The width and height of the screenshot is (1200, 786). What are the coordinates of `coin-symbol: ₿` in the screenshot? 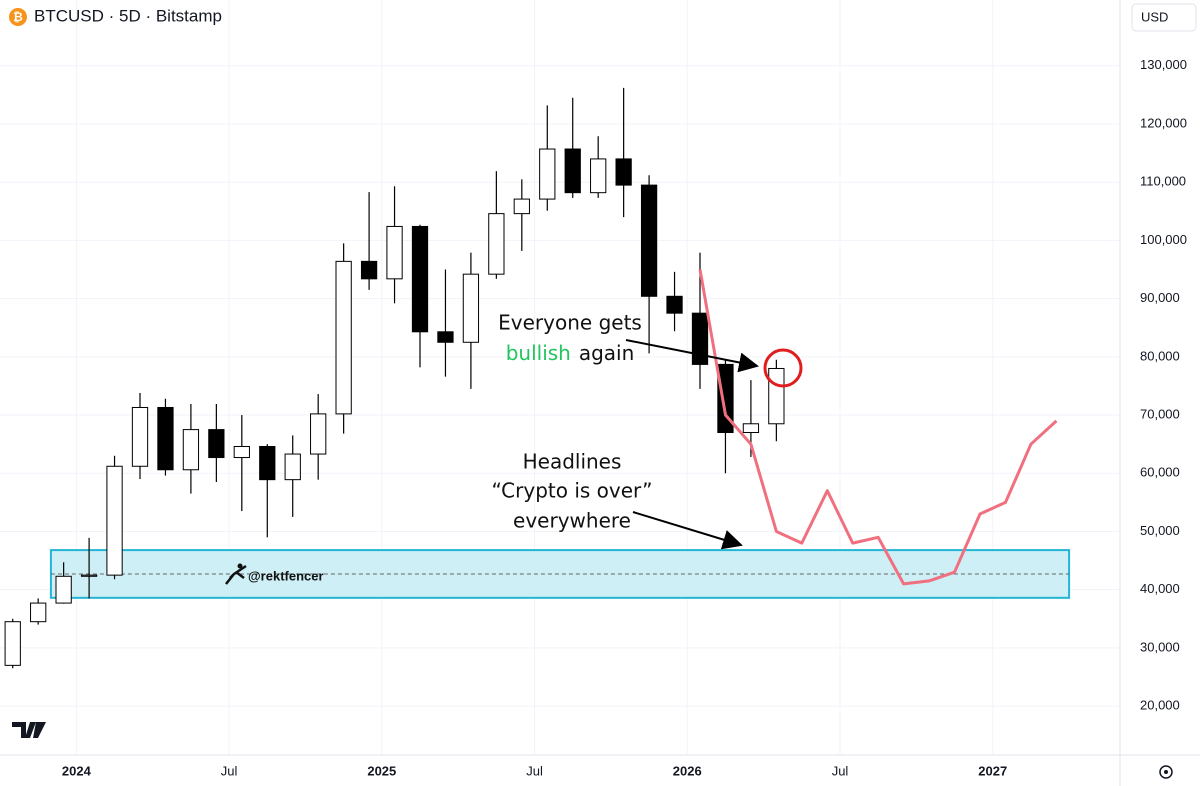 It's located at (18, 17).